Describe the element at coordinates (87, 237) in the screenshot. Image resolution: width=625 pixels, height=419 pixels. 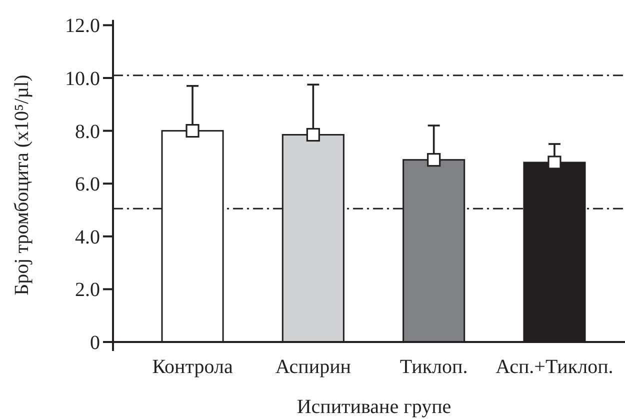
I see `y-tick-label: 4.0` at that location.